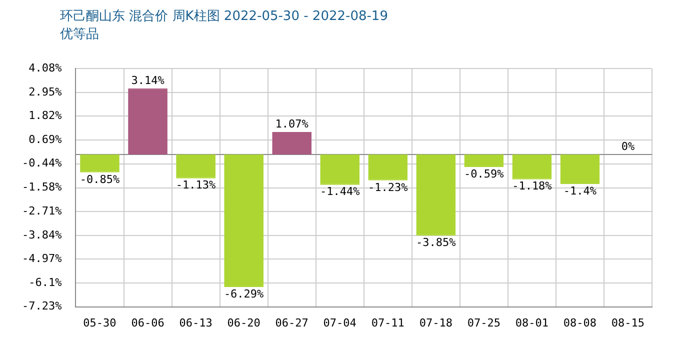  I want to click on y-tick-label: -7.23%, so click(42, 306).